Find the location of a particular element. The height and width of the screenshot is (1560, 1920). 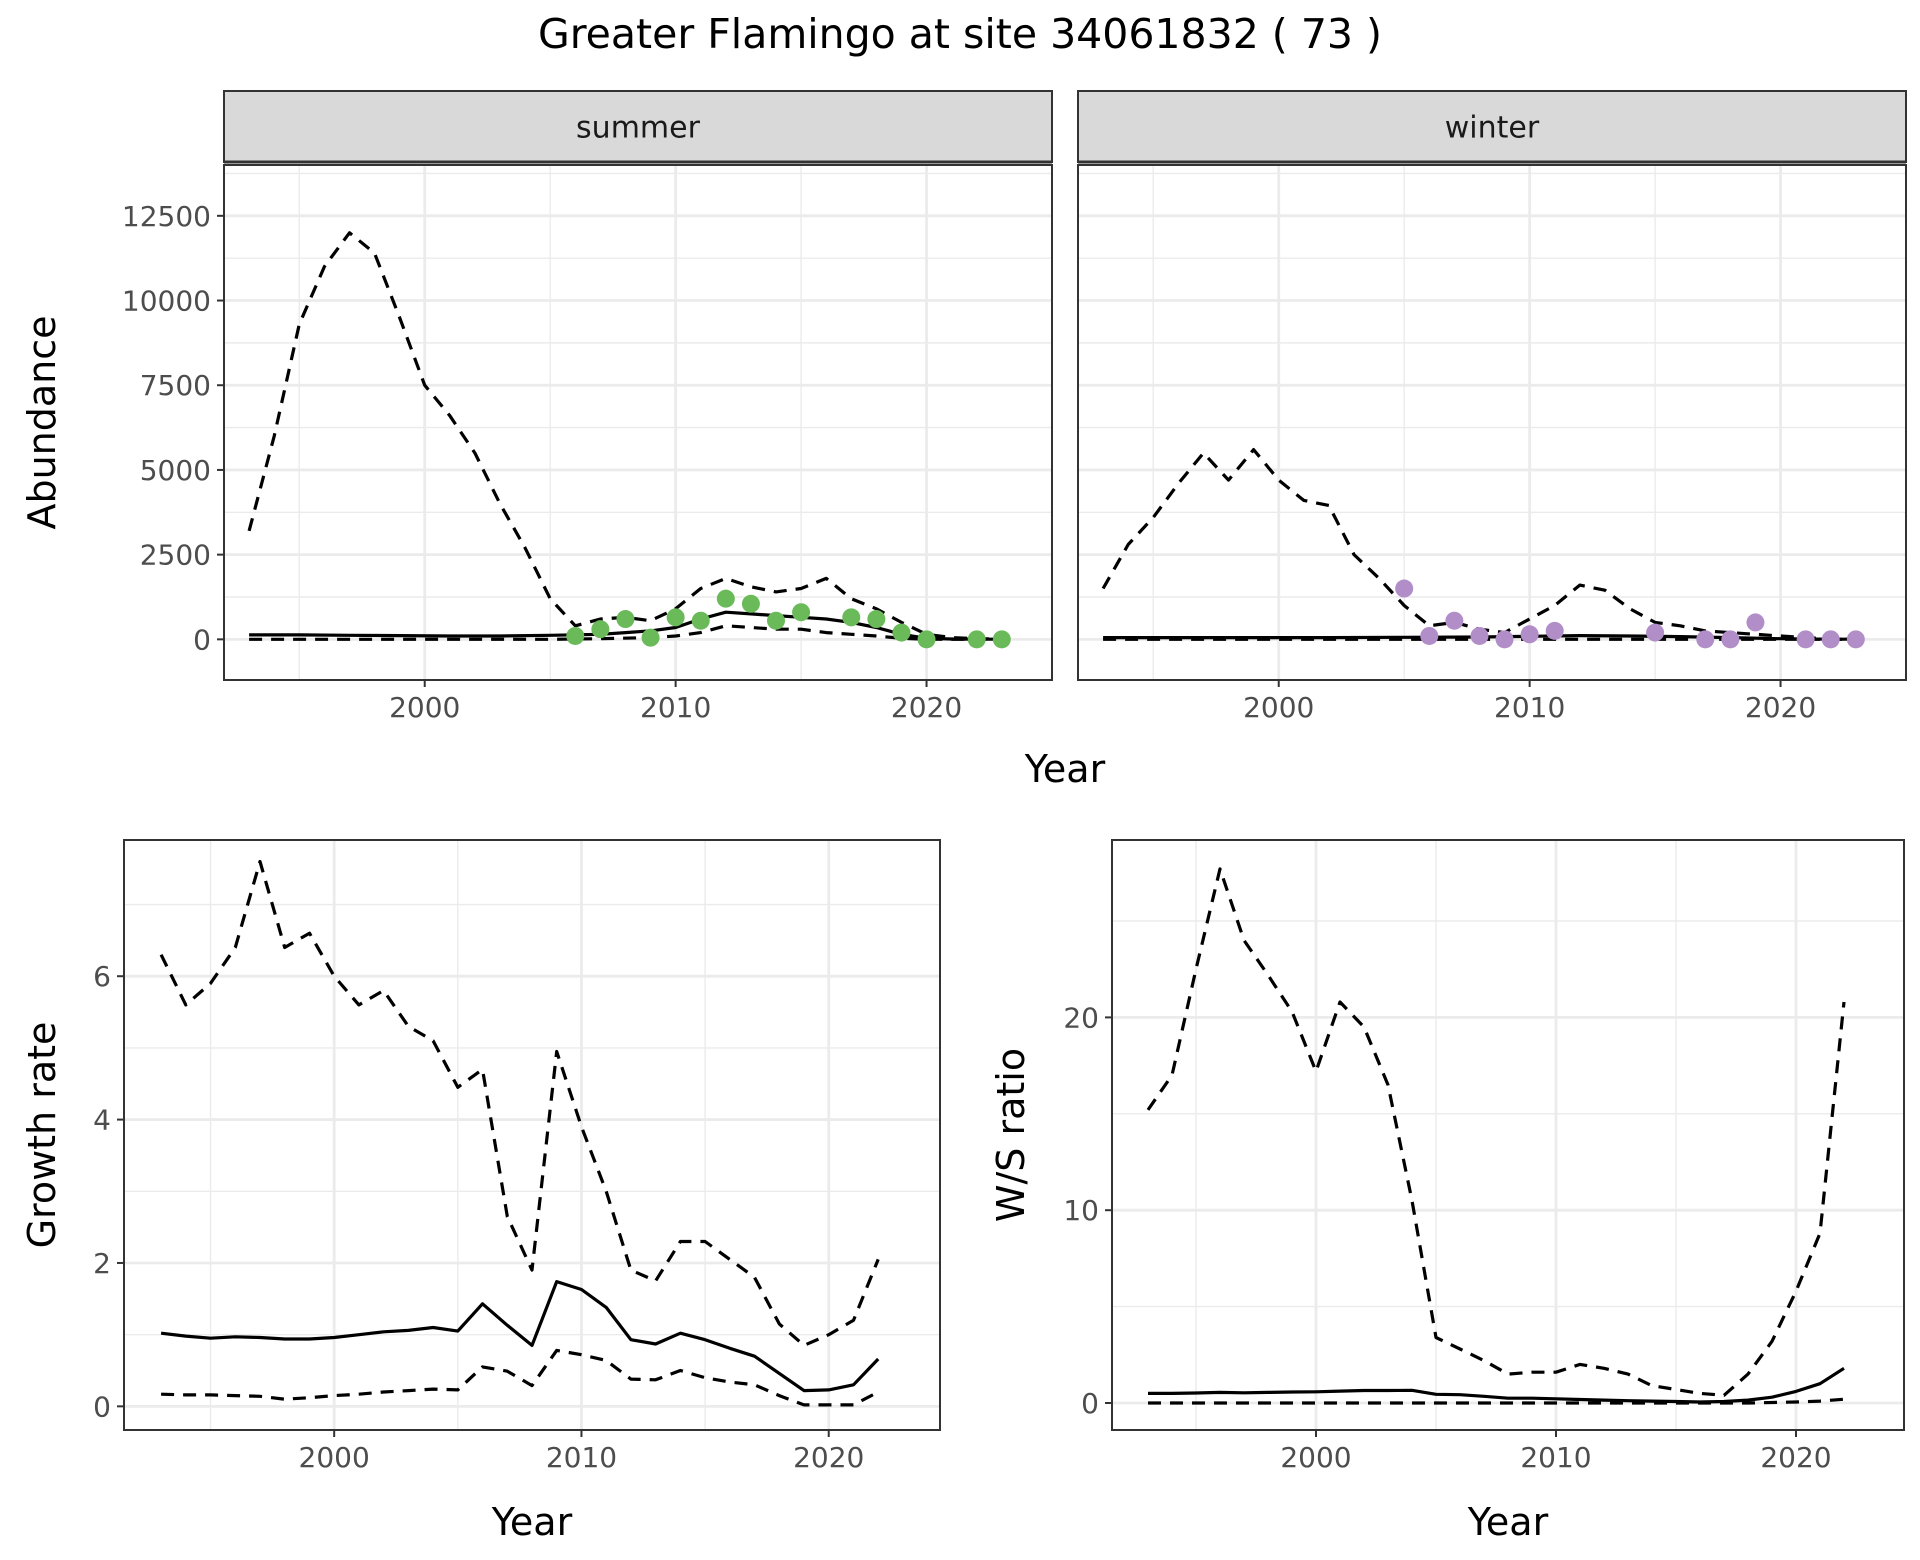

facet-strip is located at coordinates (638, 126).